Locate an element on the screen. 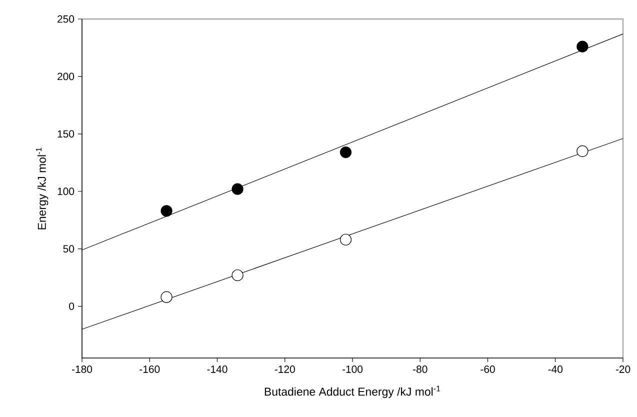  x-tick-label: -20 is located at coordinates (623, 369).